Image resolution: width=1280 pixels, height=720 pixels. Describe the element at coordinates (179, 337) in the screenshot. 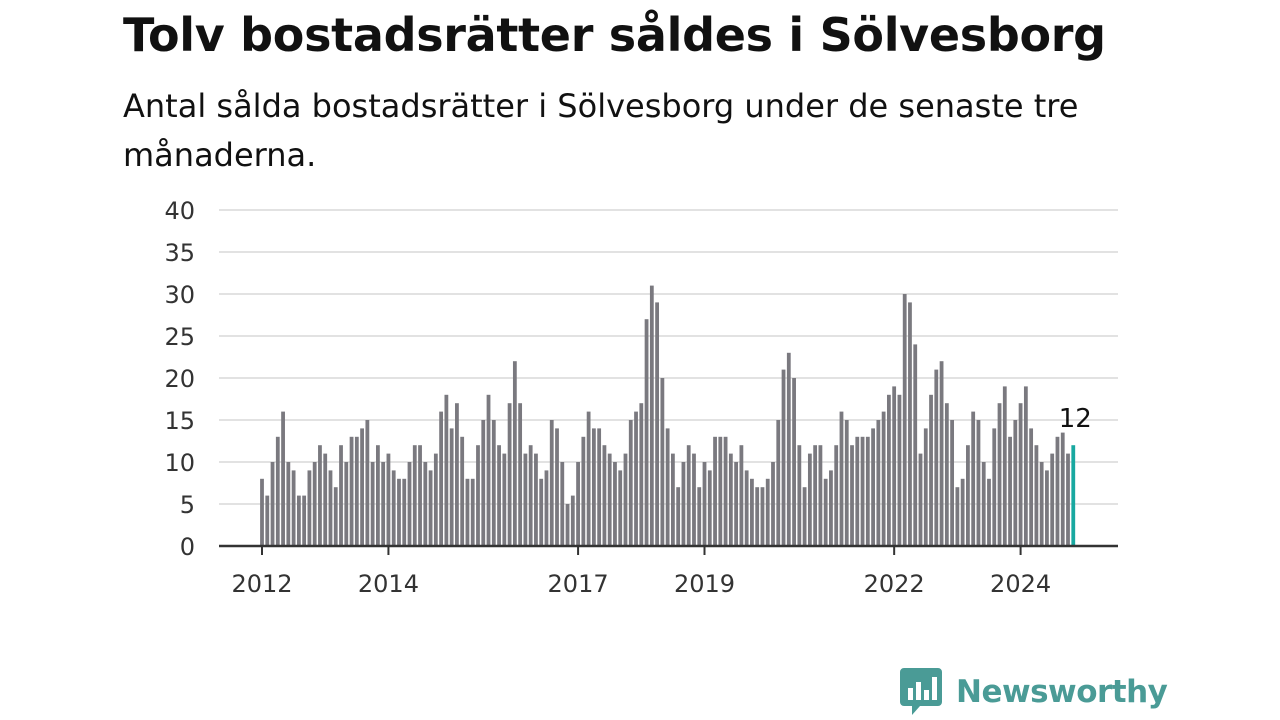

I see `y-tick-label: 25` at that location.